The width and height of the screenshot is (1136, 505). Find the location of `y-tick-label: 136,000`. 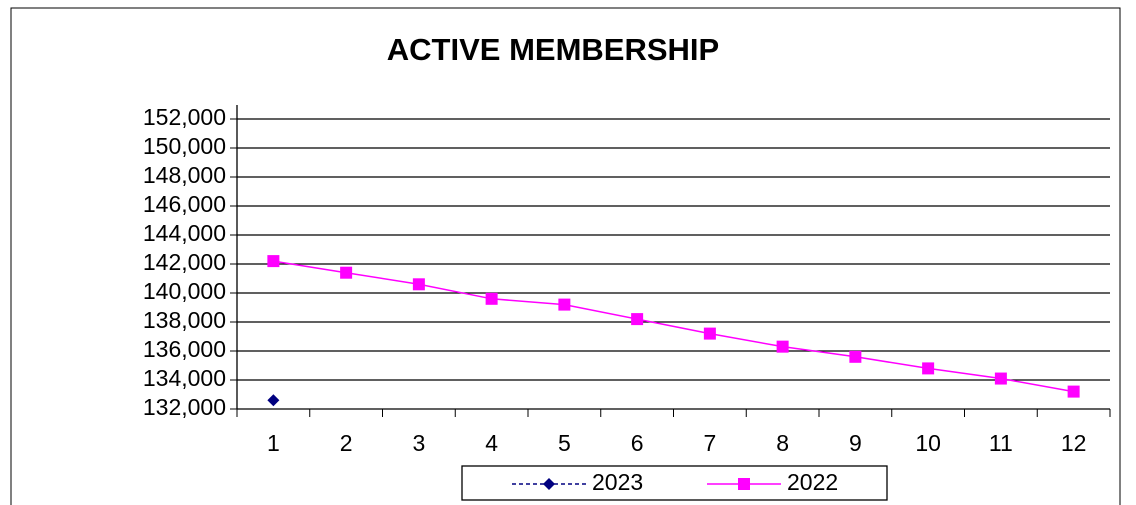

y-tick-label: 136,000 is located at coordinates (184, 349).